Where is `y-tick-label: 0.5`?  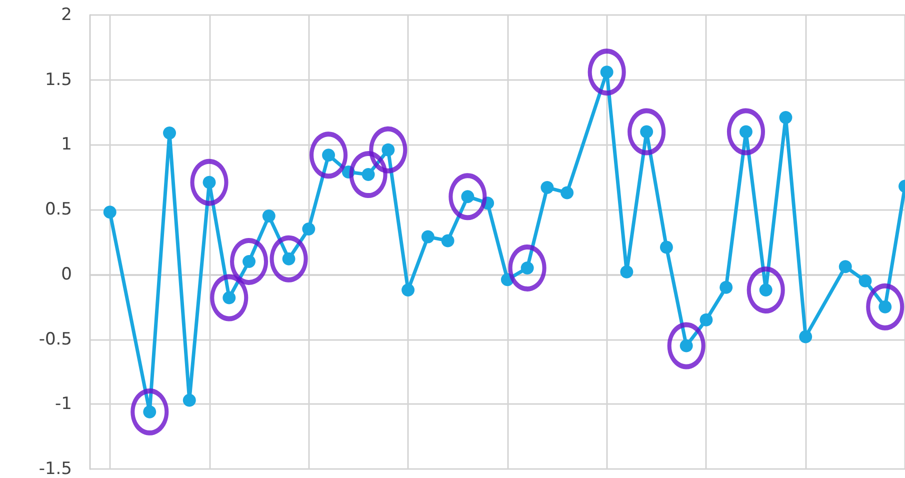 y-tick-label: 0.5 is located at coordinates (58, 210).